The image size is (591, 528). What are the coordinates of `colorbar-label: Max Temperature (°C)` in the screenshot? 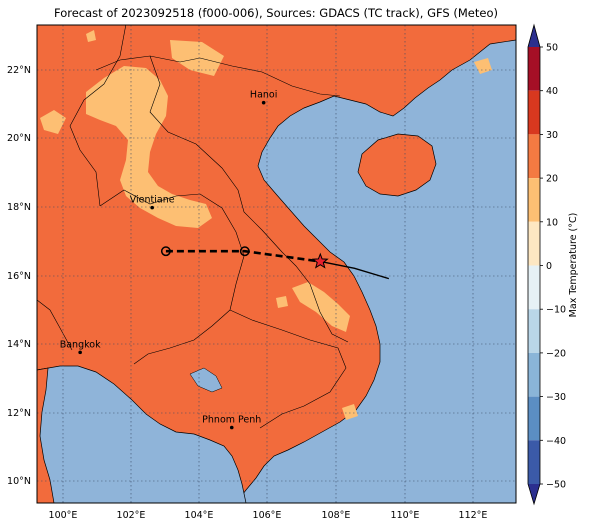 It's located at (573, 265).